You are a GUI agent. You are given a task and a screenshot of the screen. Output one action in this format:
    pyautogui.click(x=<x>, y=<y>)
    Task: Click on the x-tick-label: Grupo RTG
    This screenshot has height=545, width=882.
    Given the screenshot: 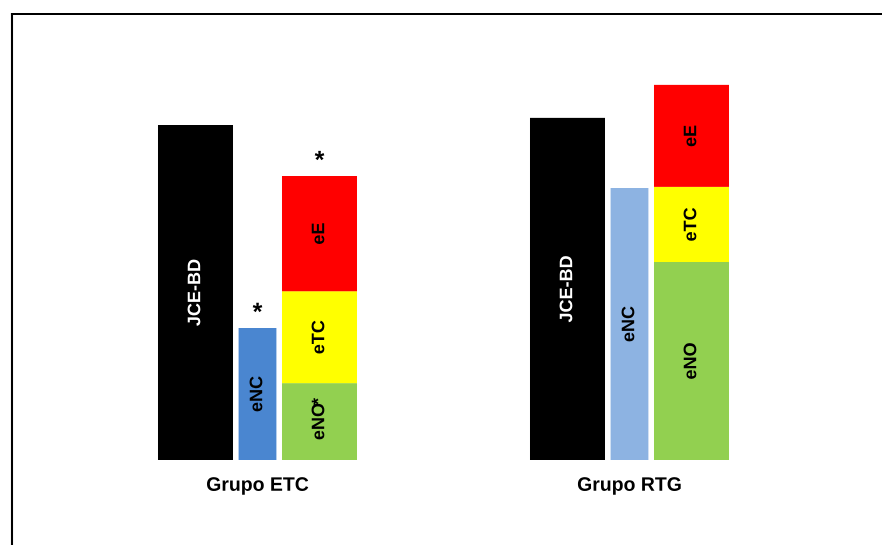 What is the action you would take?
    pyautogui.click(x=629, y=486)
    